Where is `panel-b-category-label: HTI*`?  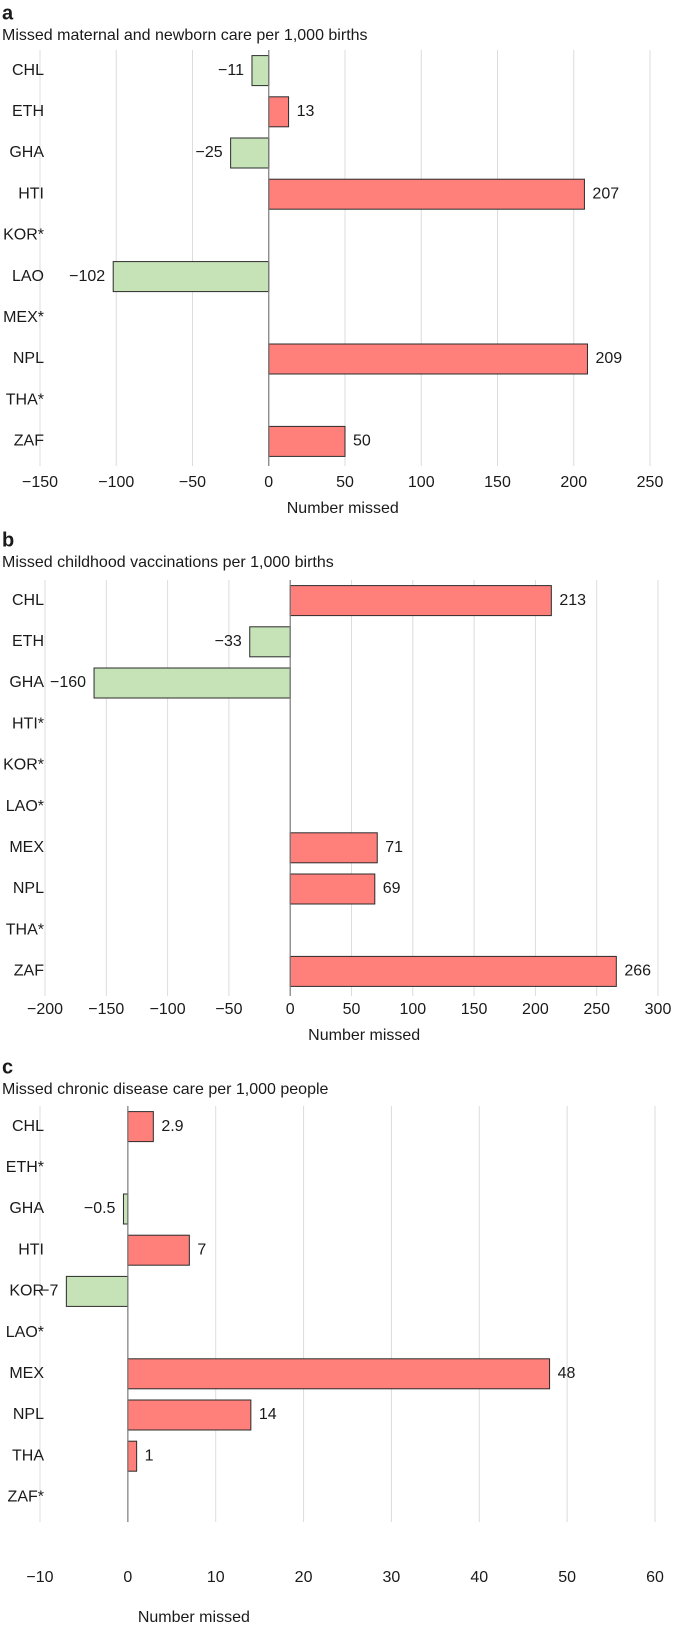 panel-b-category-label: HTI* is located at coordinates (28, 723).